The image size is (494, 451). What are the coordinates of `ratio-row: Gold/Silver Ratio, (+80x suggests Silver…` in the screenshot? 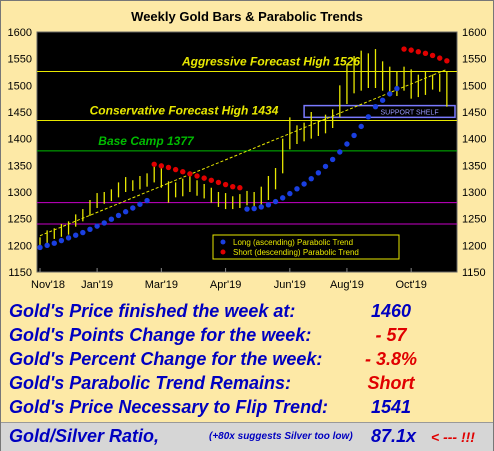 It's located at (247, 436).